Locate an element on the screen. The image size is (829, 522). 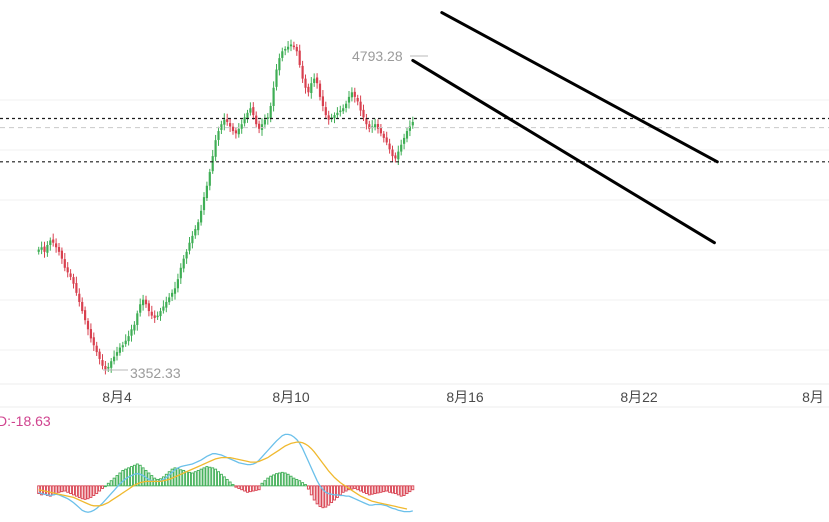
x-tick-label: 8月10 is located at coordinates (291, 397).